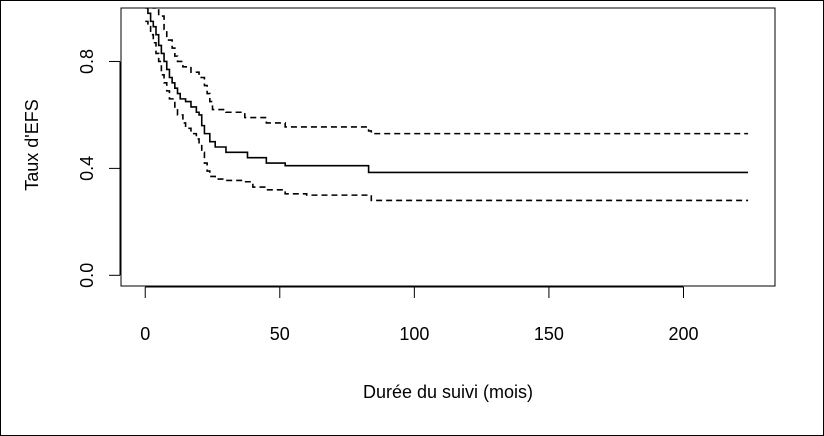  What do you see at coordinates (87, 275) in the screenshot?
I see `y-tick-label-0: 0.0` at bounding box center [87, 275].